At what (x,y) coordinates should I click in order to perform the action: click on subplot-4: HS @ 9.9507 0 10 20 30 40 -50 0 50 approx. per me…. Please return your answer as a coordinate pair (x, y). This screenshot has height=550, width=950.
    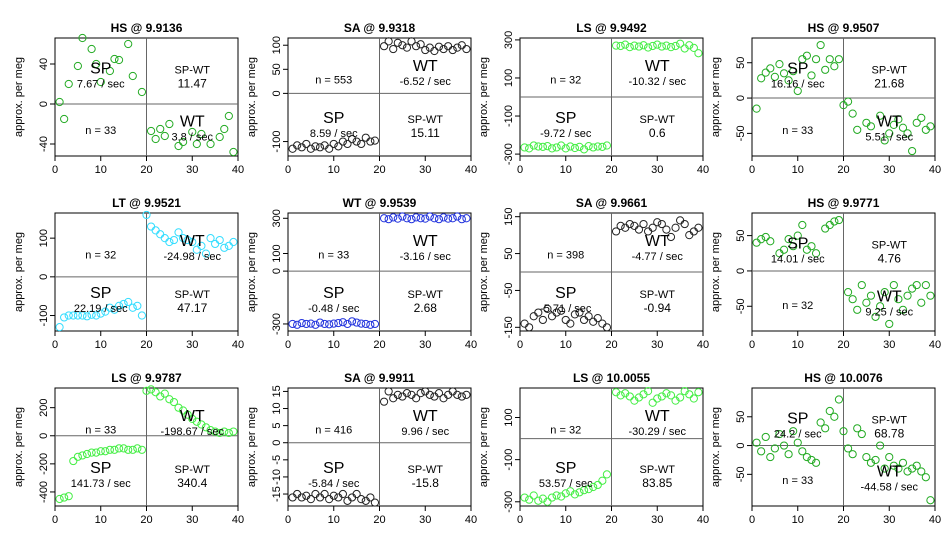
    Looking at the image, I should click on (825, 98).